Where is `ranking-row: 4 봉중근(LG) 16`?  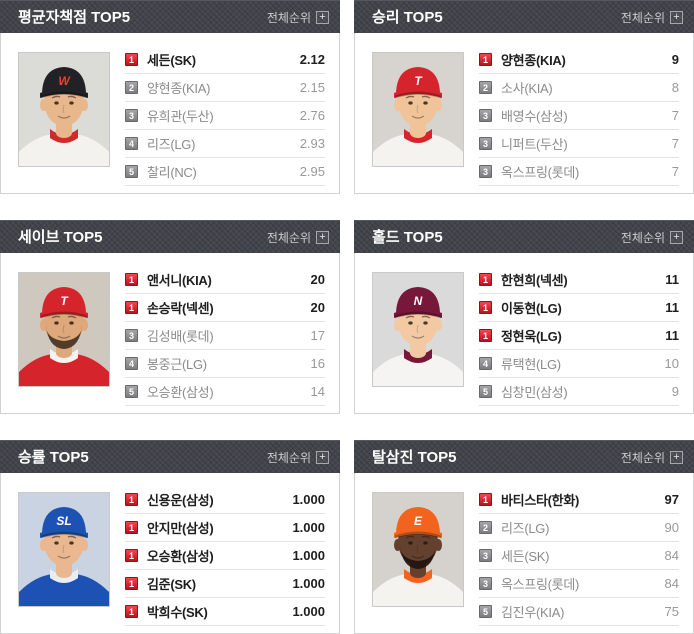 ranking-row: 4 봉중근(LG) 16 is located at coordinates (225, 364).